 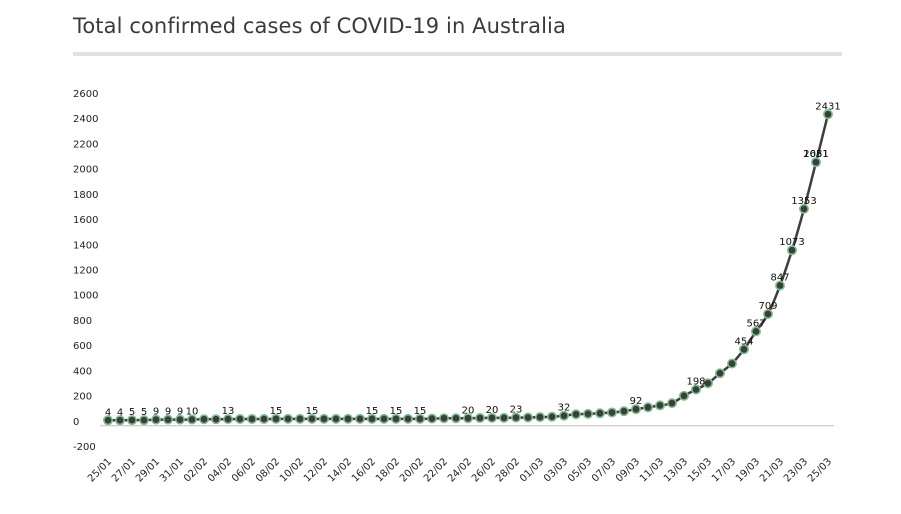 I want to click on y-tick-label: 1600, so click(x=85, y=220).